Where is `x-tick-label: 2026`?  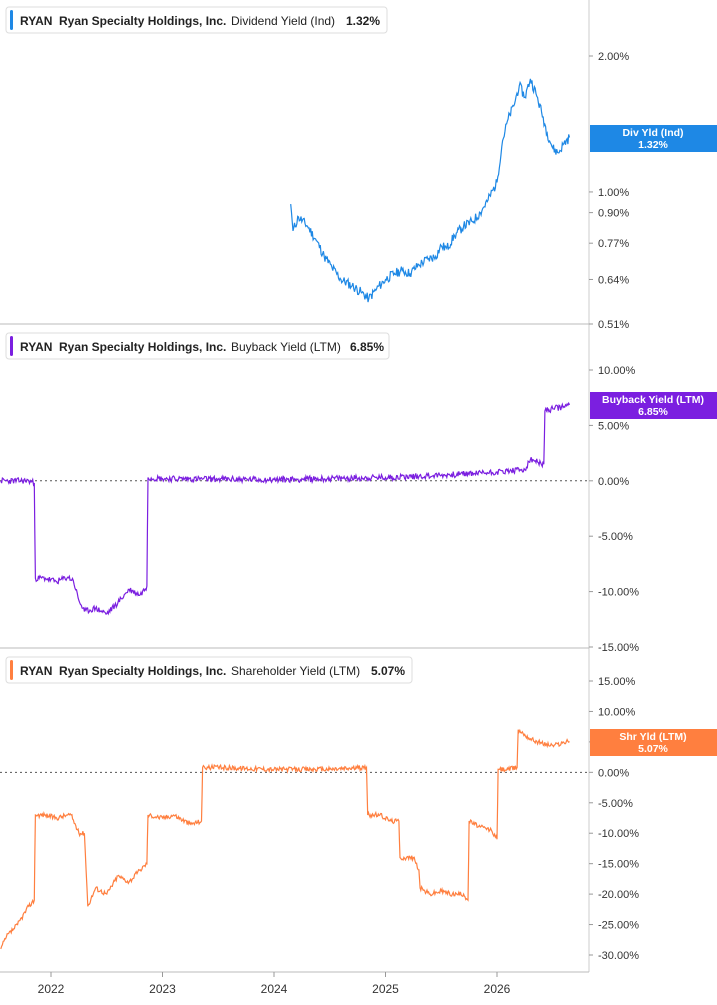 x-tick-label: 2026 is located at coordinates (497, 989).